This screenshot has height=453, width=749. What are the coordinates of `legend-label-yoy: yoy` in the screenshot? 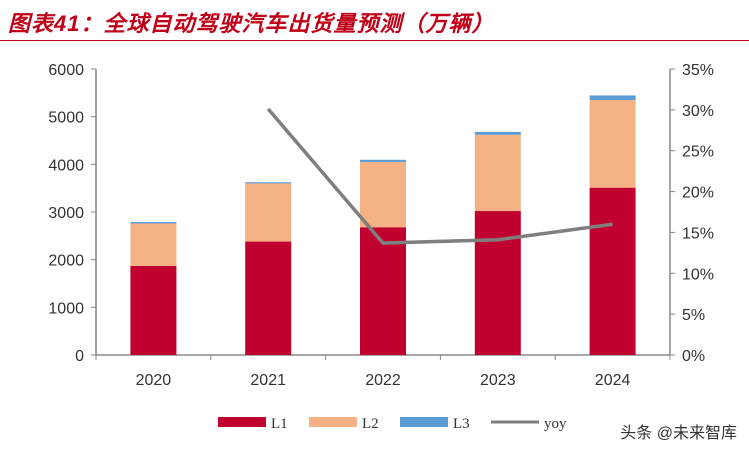 It's located at (555, 424).